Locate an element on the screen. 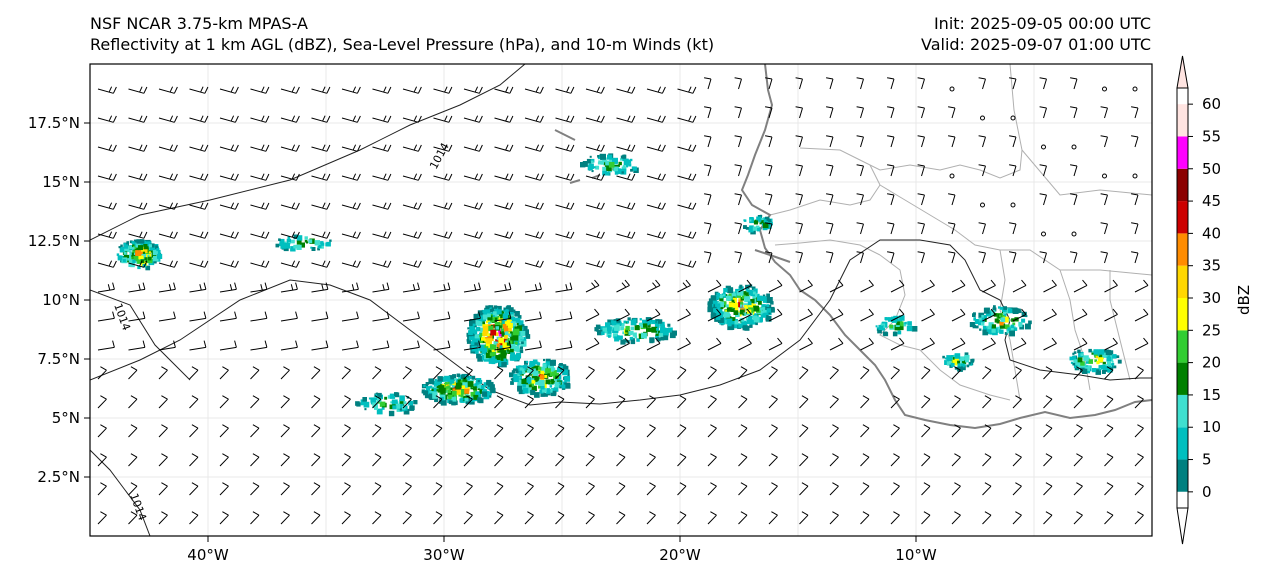 Image resolution: width=1268 pixels, height=580 pixels. isobar-west is located at coordinates (140, 335).